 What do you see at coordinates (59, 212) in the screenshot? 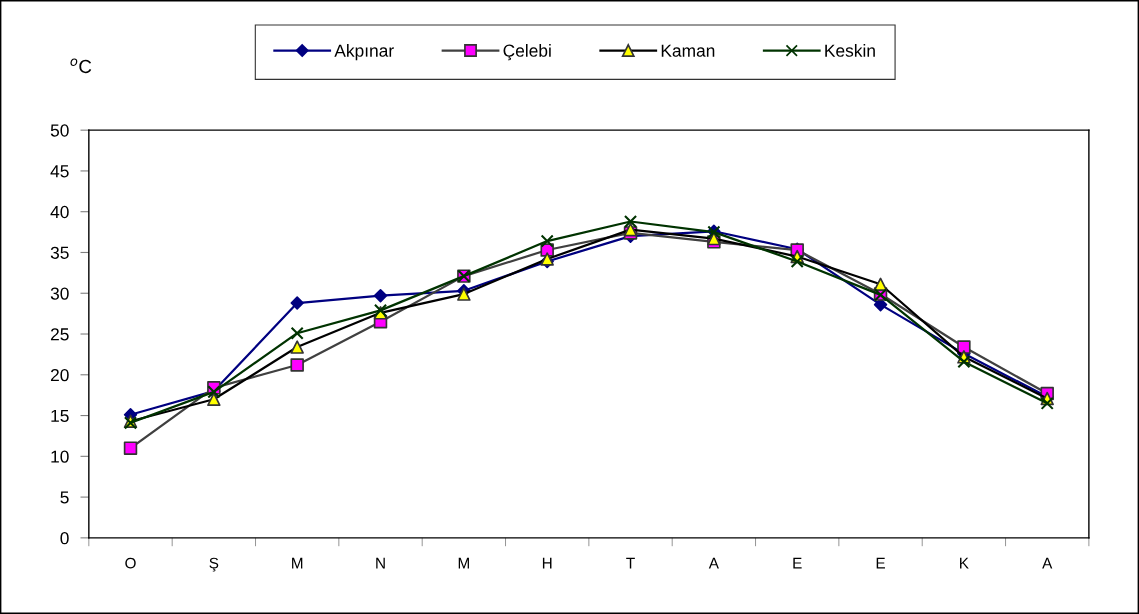
I see `y-tick-label: 40` at bounding box center [59, 212].